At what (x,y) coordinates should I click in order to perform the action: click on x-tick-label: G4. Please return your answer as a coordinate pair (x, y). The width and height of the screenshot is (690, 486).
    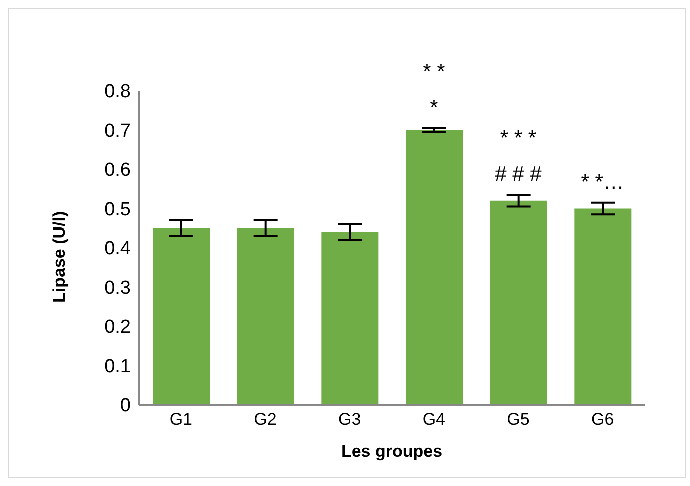
    Looking at the image, I should click on (434, 420).